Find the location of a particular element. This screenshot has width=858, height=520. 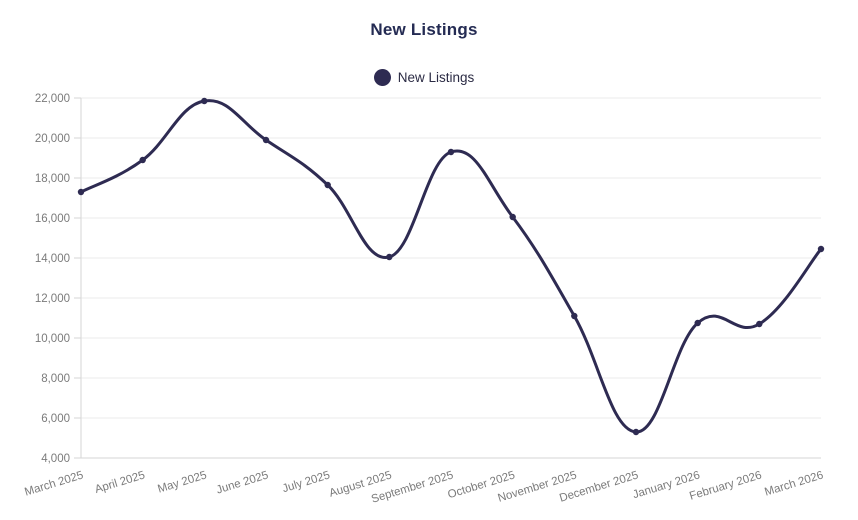

legend-marker-icon is located at coordinates (382, 77).